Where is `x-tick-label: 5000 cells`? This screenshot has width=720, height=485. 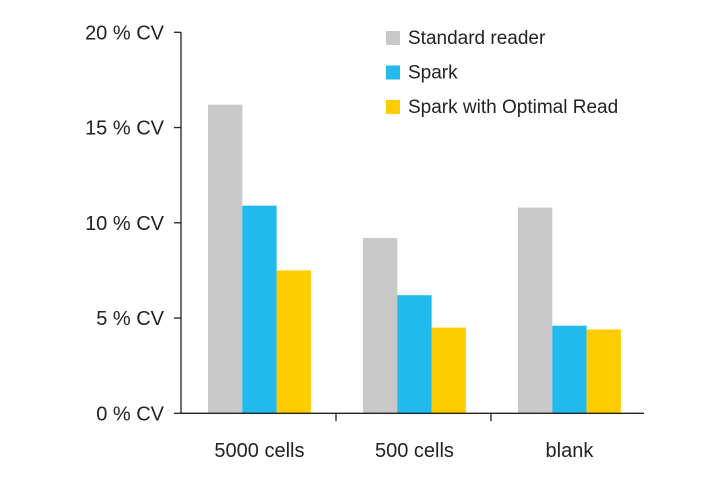 x-tick-label: 5000 cells is located at coordinates (259, 451).